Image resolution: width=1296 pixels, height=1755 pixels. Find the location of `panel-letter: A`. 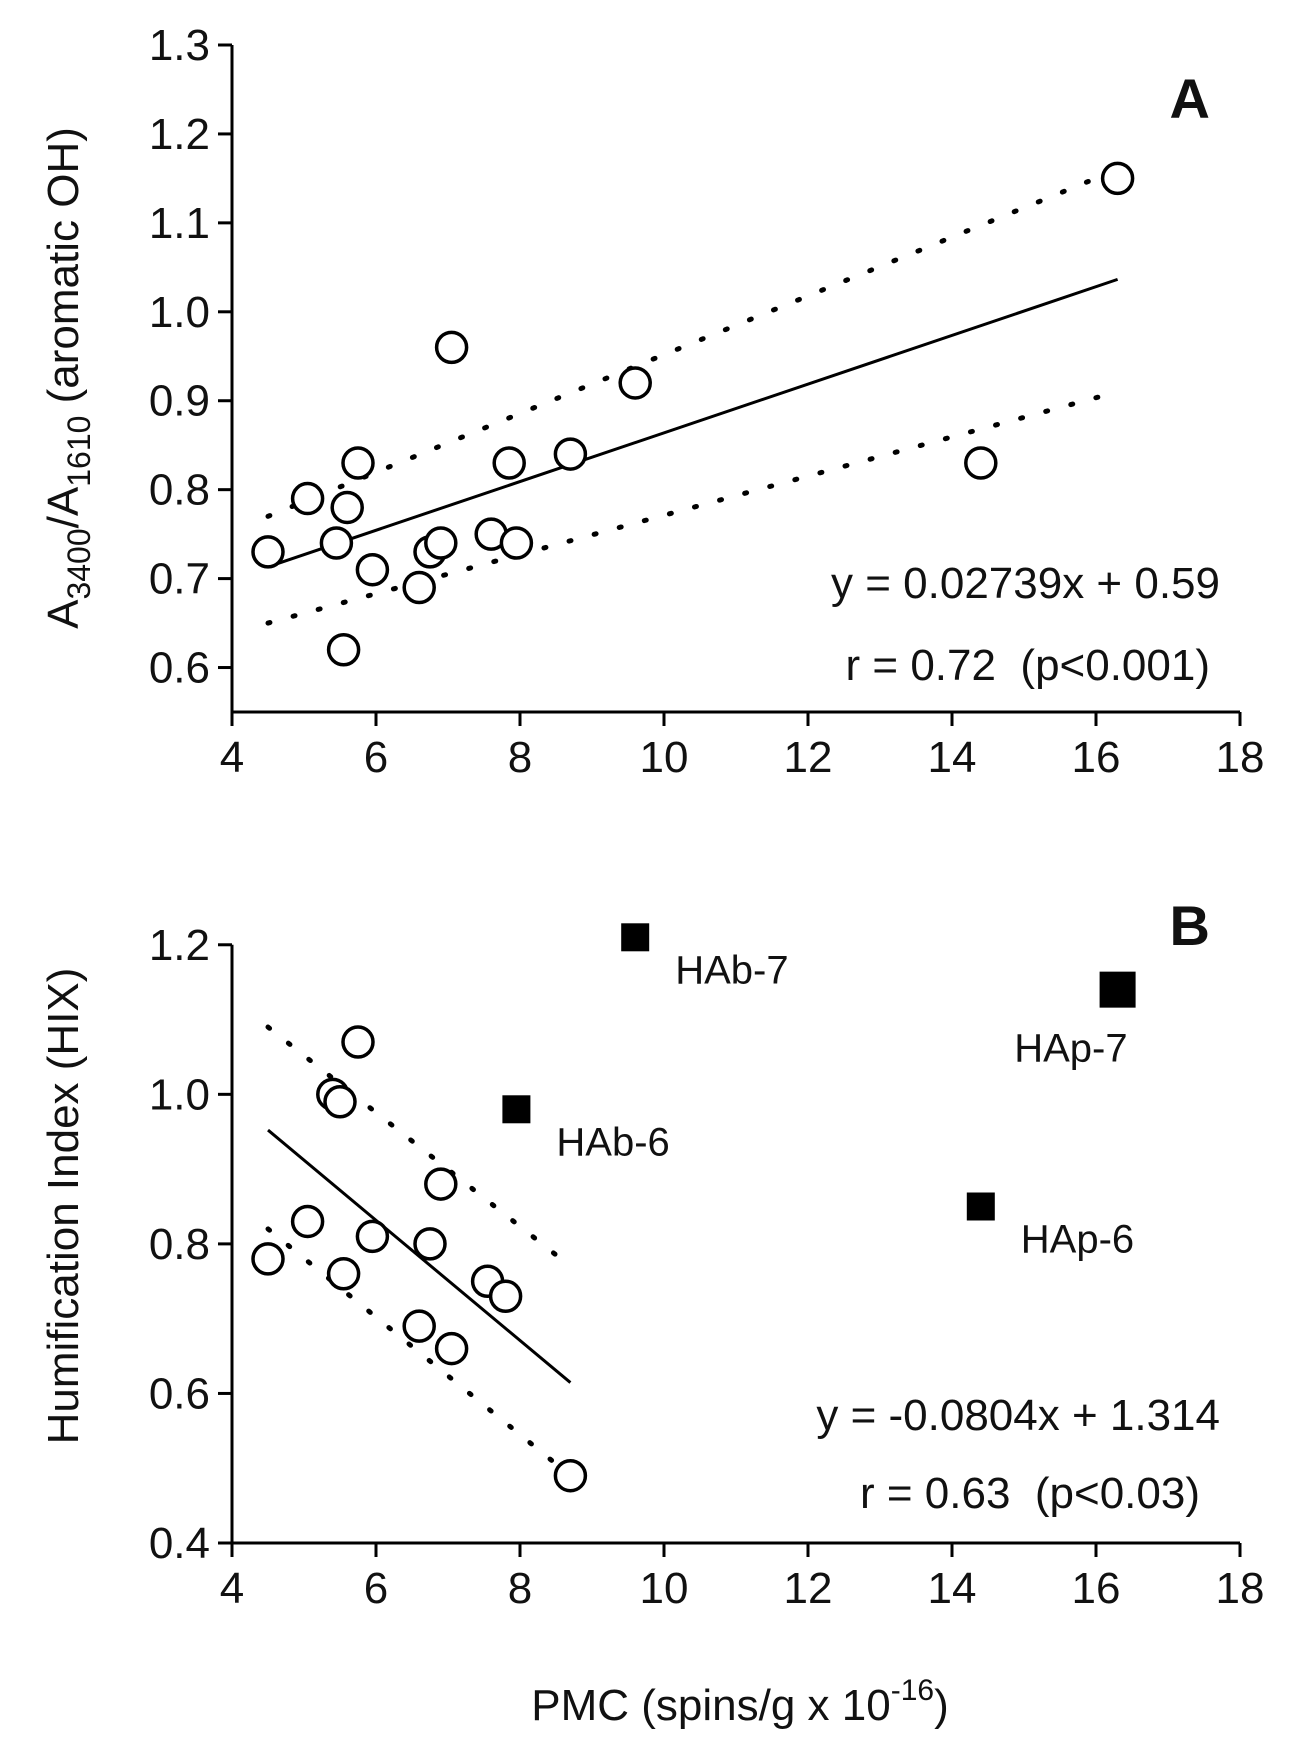

panel-letter: A is located at coordinates (1190, 98).